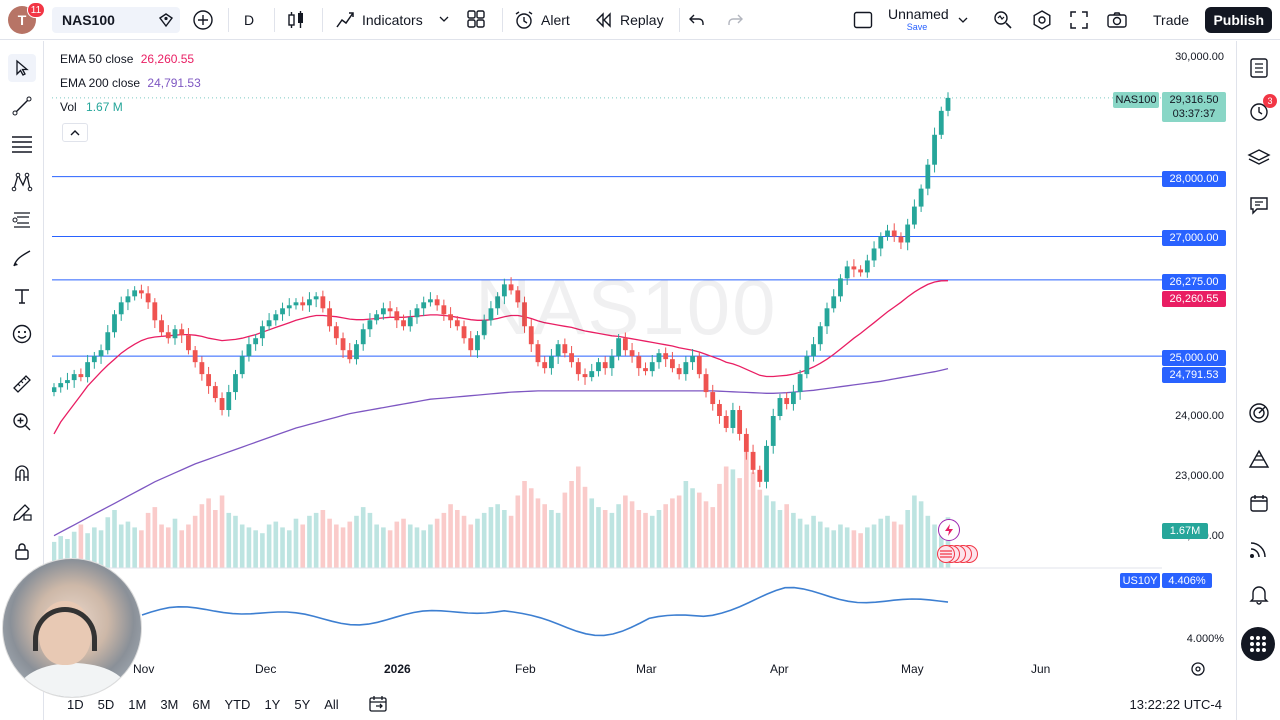  I want to click on calendar-icon, so click(1259, 503).